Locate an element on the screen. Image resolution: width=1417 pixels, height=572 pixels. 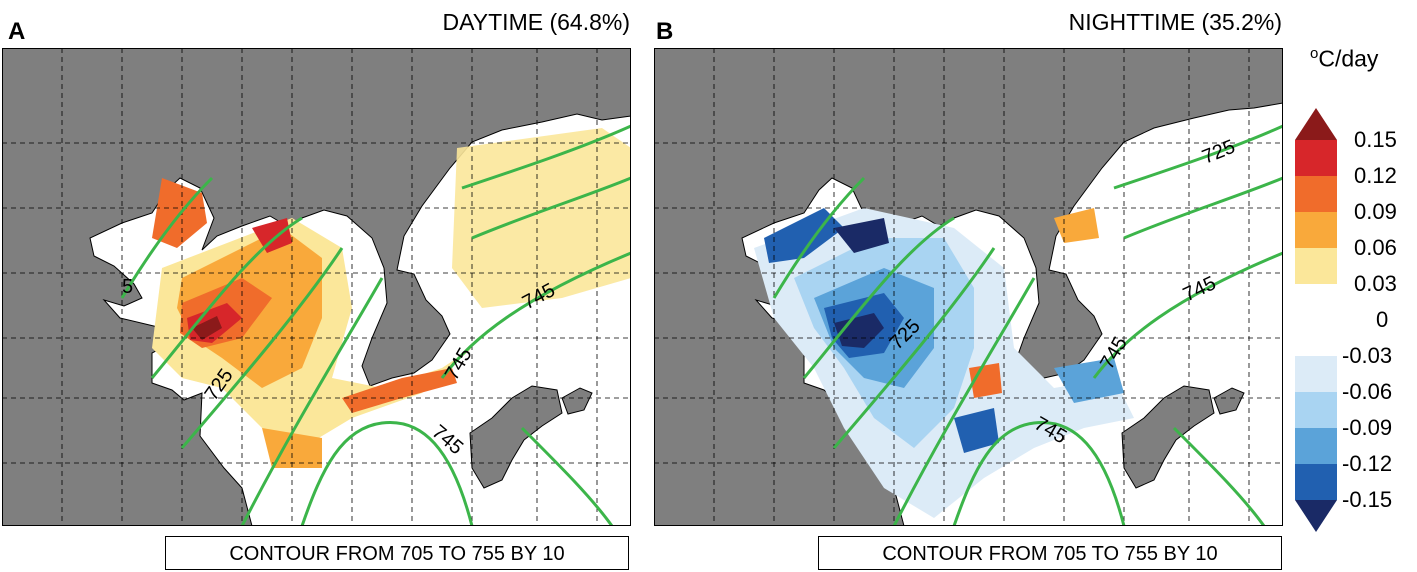
panel-b-letter: B is located at coordinates (665, 31).